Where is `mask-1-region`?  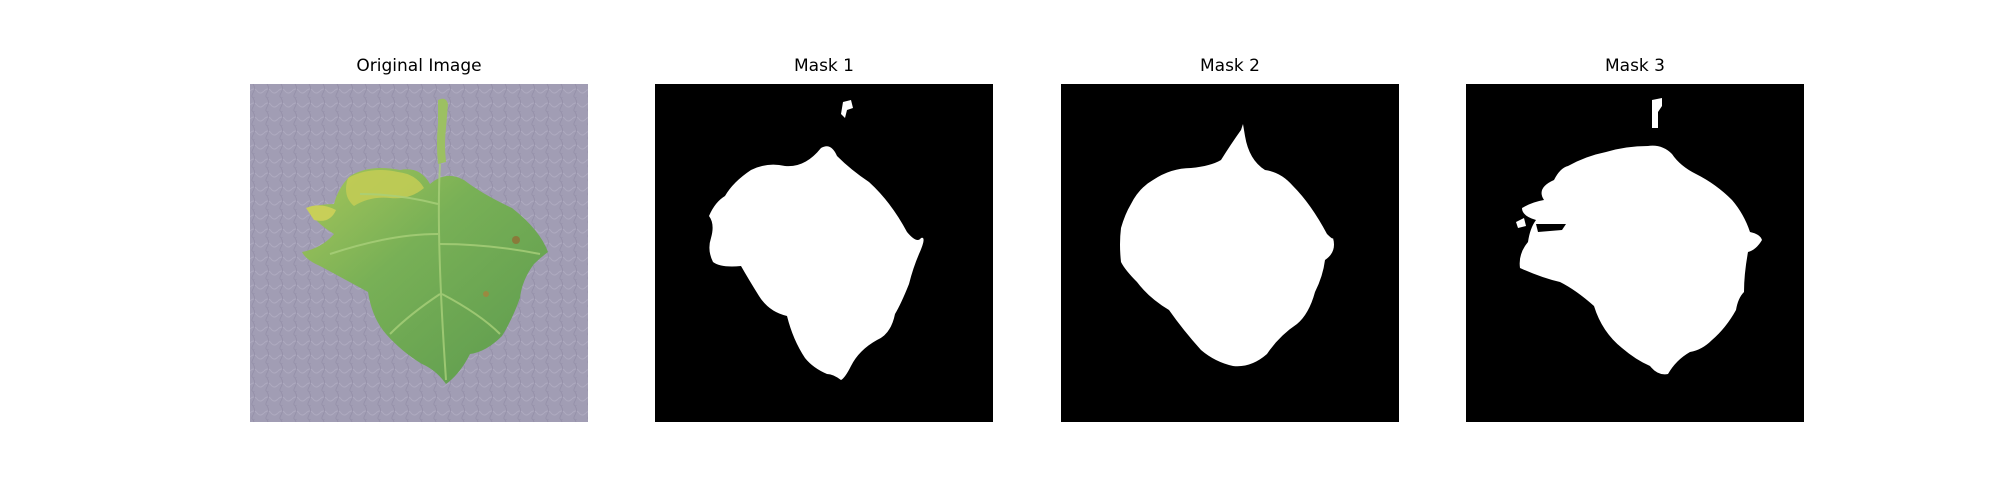 mask-1-region is located at coordinates (816, 263).